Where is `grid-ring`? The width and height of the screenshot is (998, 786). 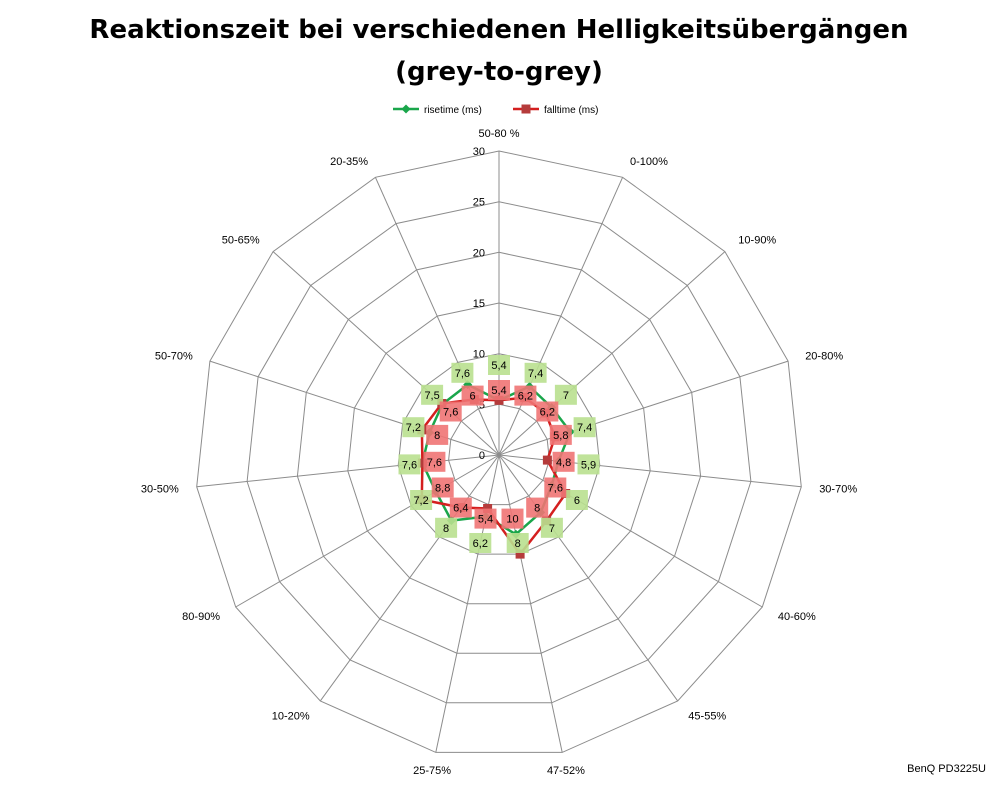 grid-ring is located at coordinates (499, 454).